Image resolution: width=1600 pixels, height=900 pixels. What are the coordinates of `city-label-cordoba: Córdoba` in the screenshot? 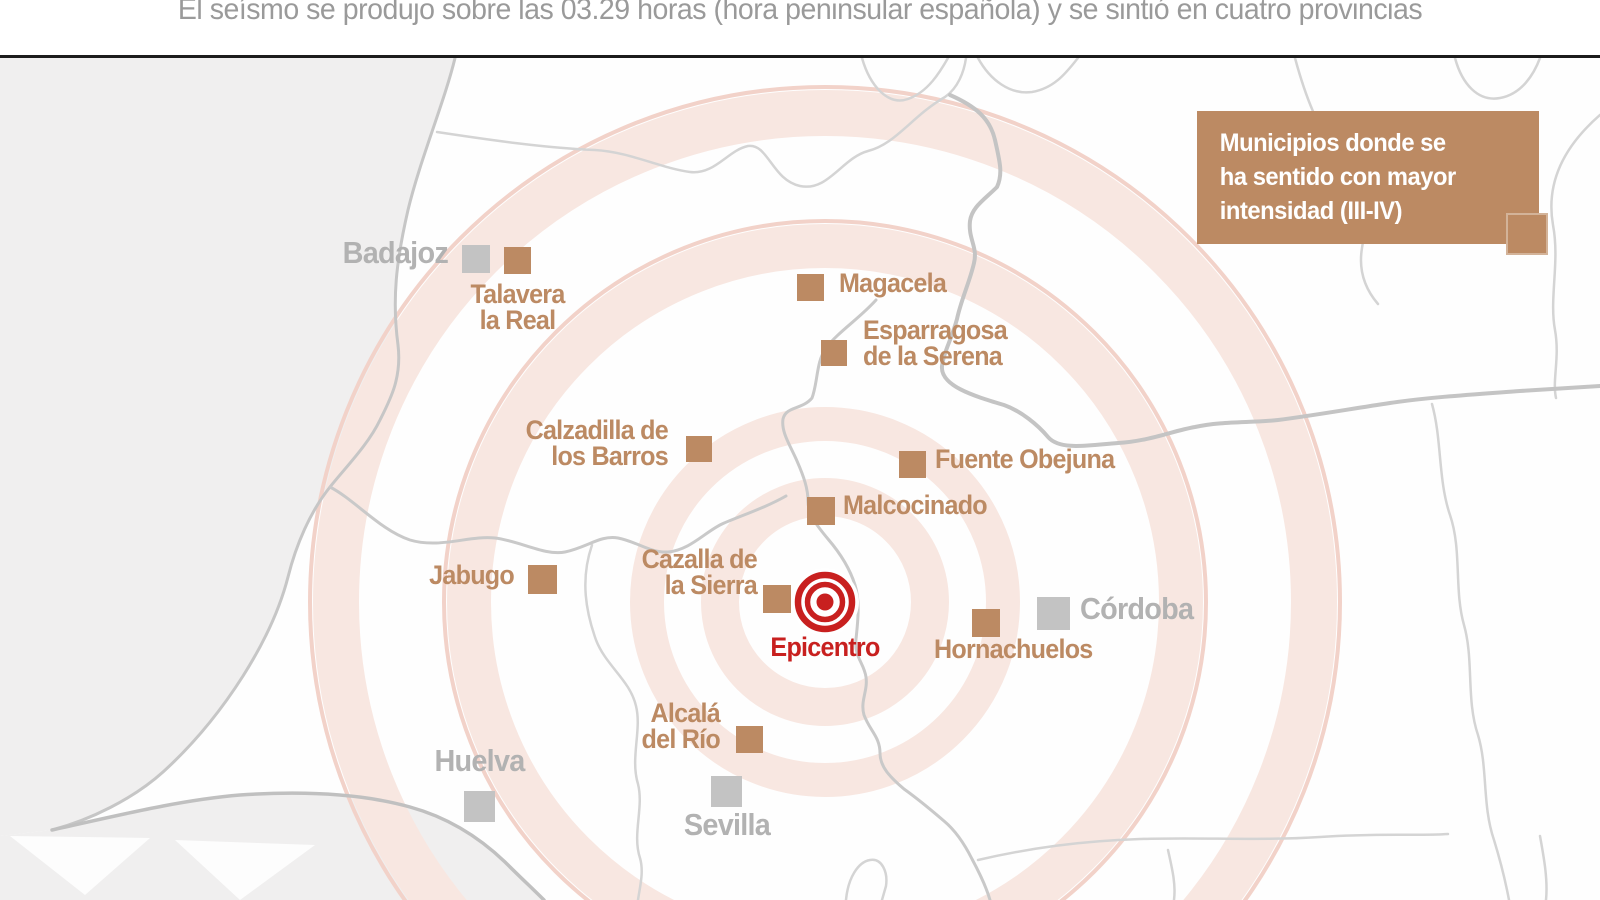 It's located at (1137, 608).